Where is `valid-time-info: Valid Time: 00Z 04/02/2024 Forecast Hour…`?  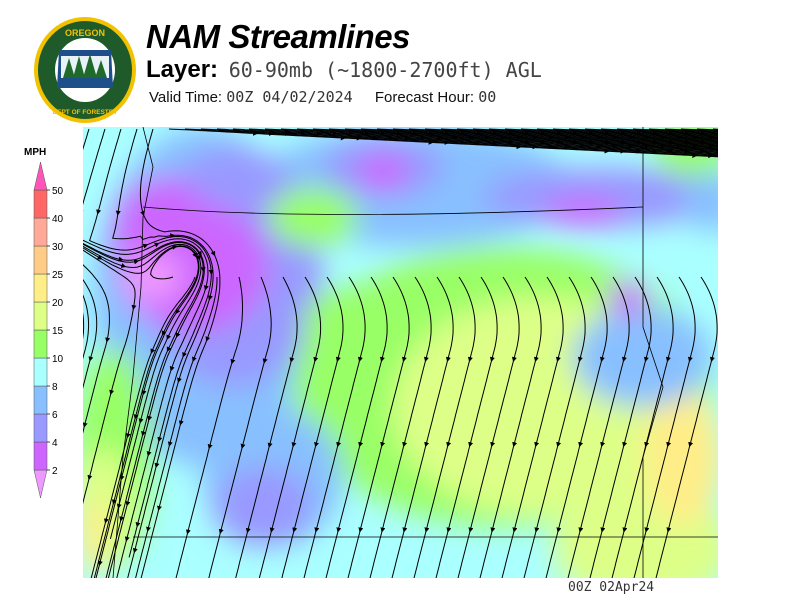 valid-time-info: Valid Time: 00Z 04/02/2024 Forecast Hour… is located at coordinates (322, 97).